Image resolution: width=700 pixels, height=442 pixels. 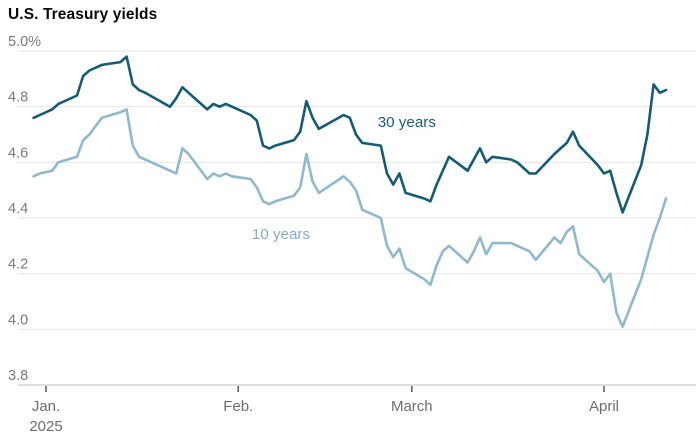 What do you see at coordinates (281, 234) in the screenshot?
I see `series-label-10-years: 10 years` at bounding box center [281, 234].